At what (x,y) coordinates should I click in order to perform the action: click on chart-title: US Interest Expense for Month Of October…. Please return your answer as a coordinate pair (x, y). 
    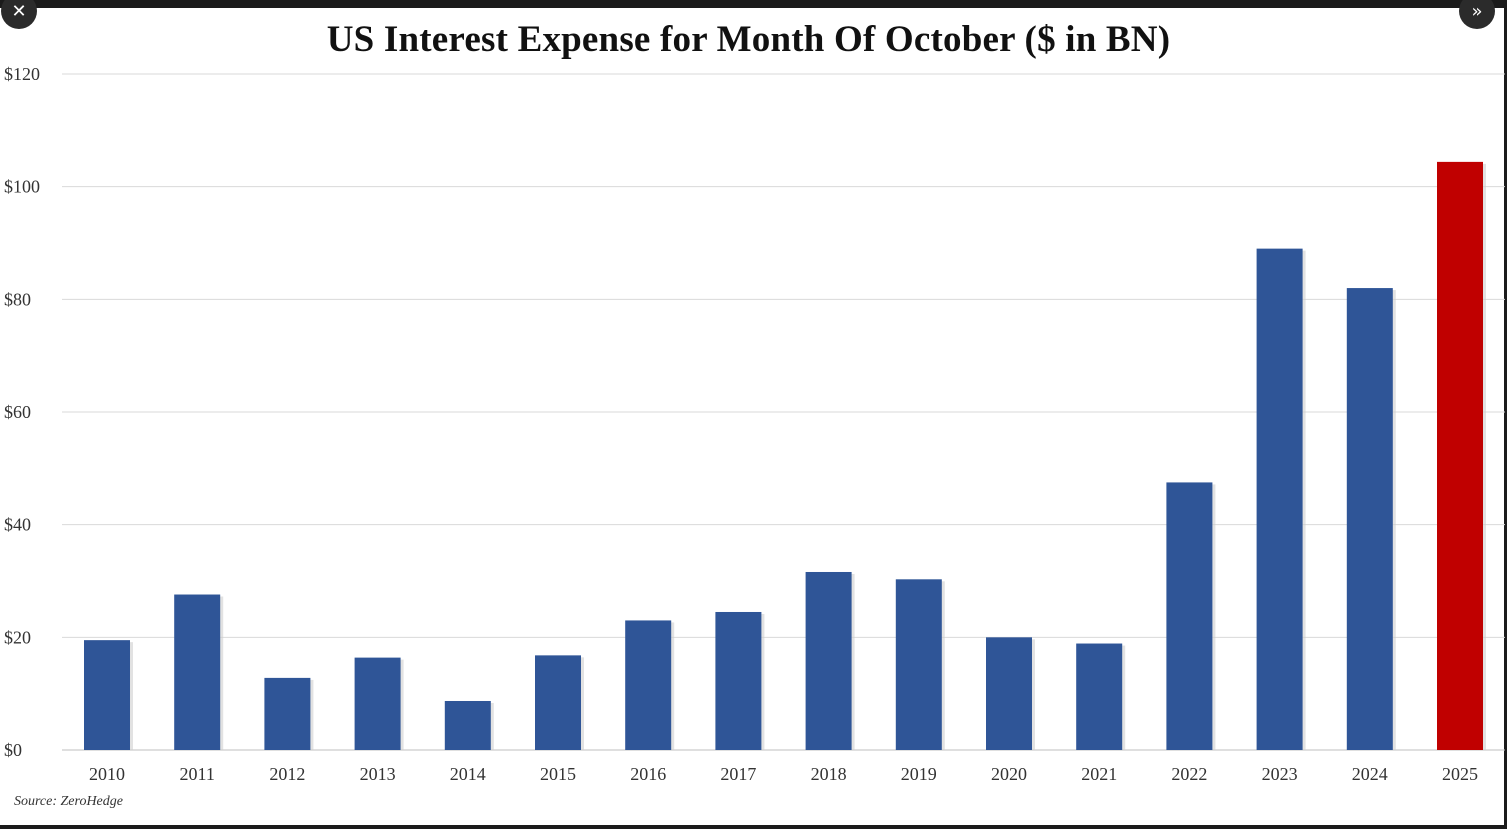
    Looking at the image, I should click on (748, 39).